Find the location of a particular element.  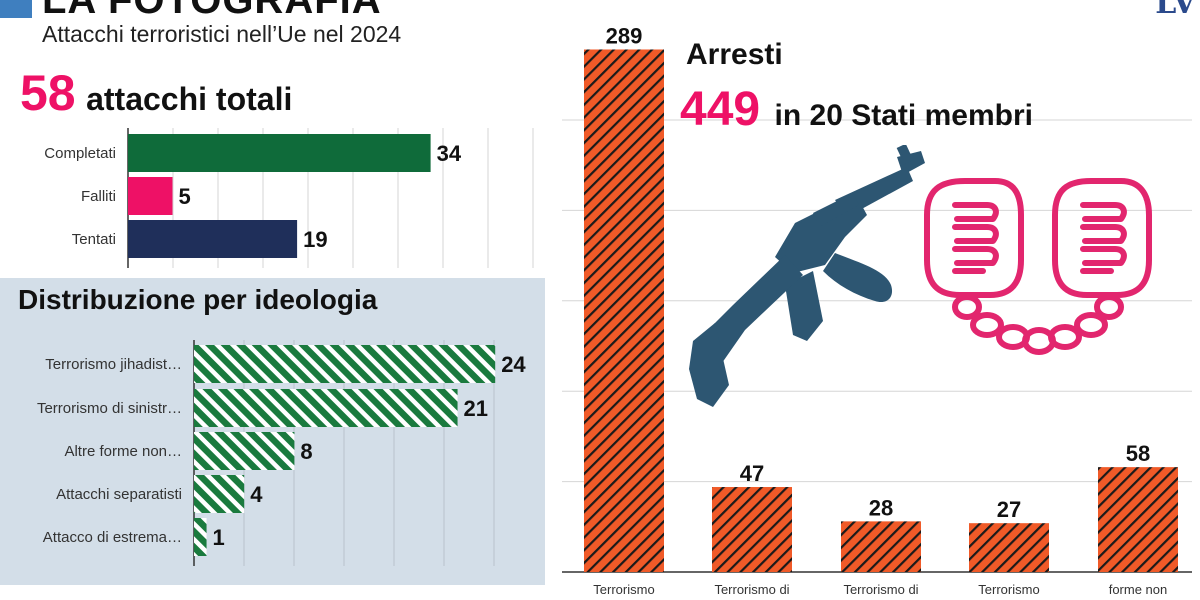

outcome-value-label: 5 is located at coordinates (185, 196).